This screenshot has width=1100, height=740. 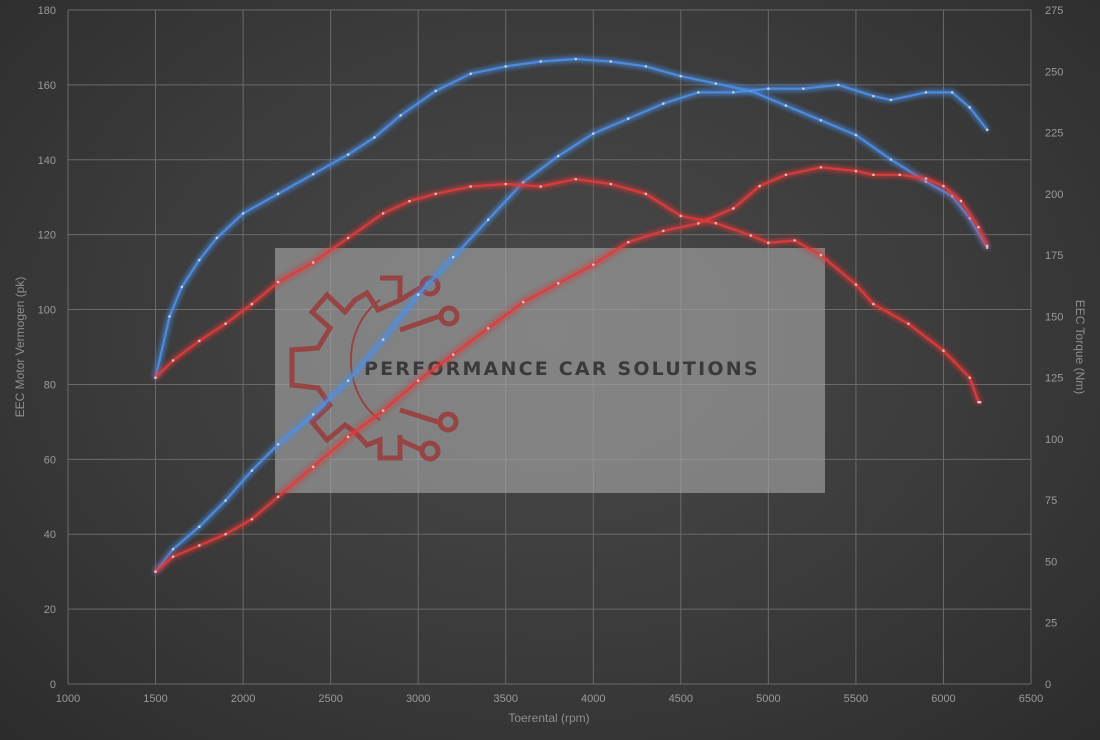 What do you see at coordinates (1054, 440) in the screenshot?
I see `right-tick-label: 100` at bounding box center [1054, 440].